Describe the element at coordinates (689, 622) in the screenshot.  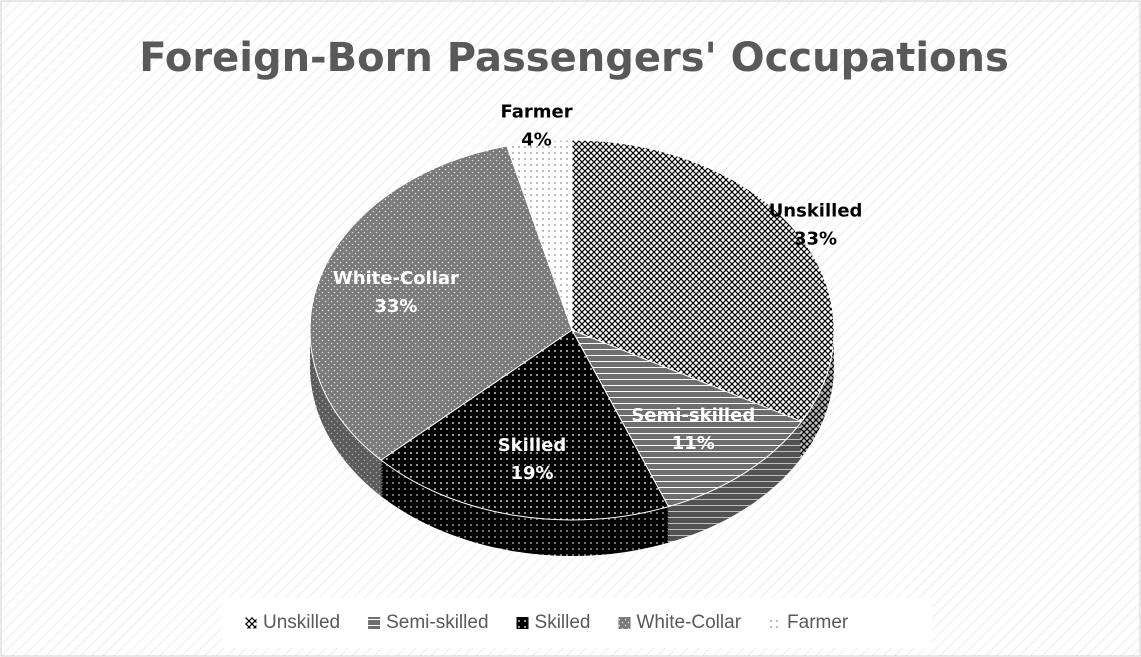
I see `legend-label: White-Collar` at that location.